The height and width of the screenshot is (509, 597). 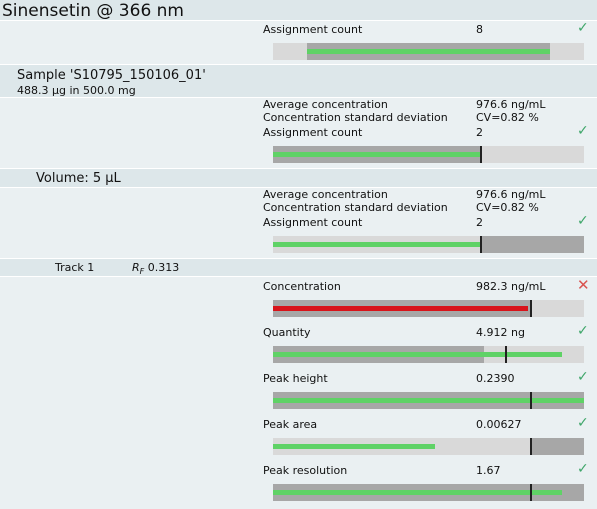 What do you see at coordinates (511, 194) in the screenshot?
I see `volume-metric-value: 976.6 ng/mL` at bounding box center [511, 194].